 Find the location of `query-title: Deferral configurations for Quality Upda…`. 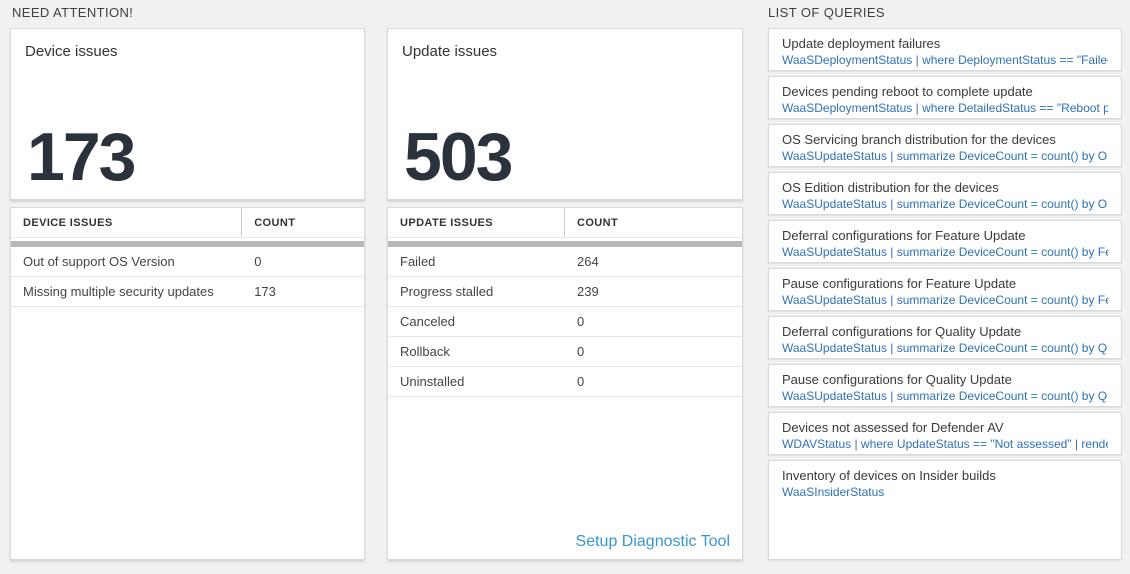

query-title: Deferral configurations for Quality Upda… is located at coordinates (902, 331).